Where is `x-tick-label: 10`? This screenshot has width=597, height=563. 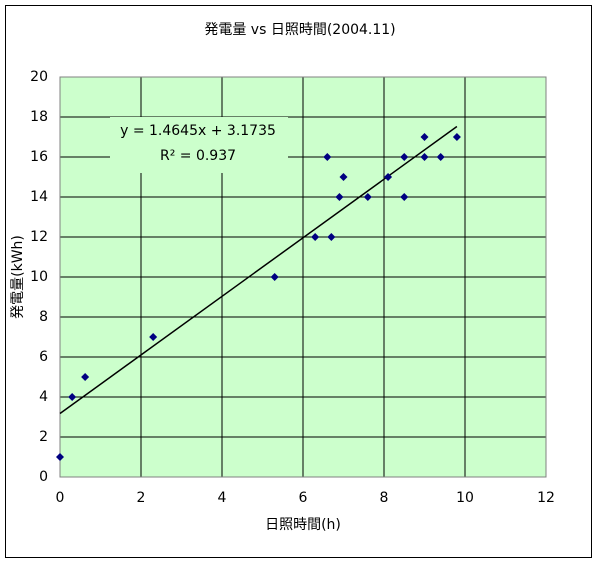
x-tick-label: 10 is located at coordinates (465, 498).